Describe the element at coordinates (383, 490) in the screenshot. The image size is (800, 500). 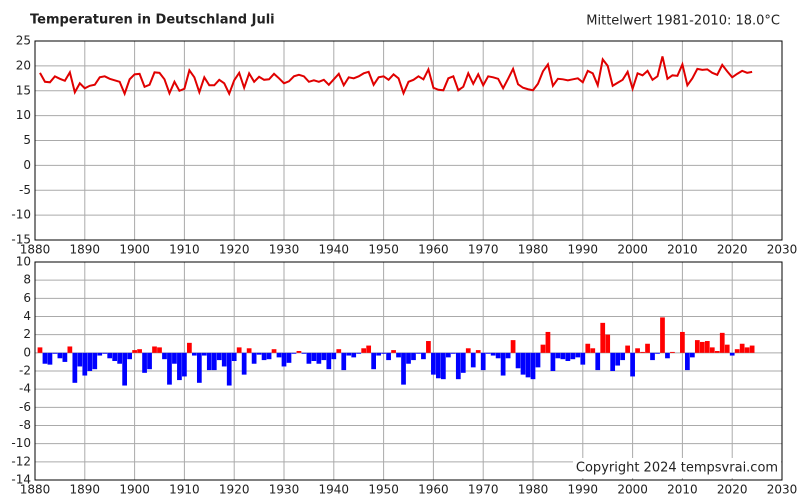
I see `x-tick-label: 1950` at that location.